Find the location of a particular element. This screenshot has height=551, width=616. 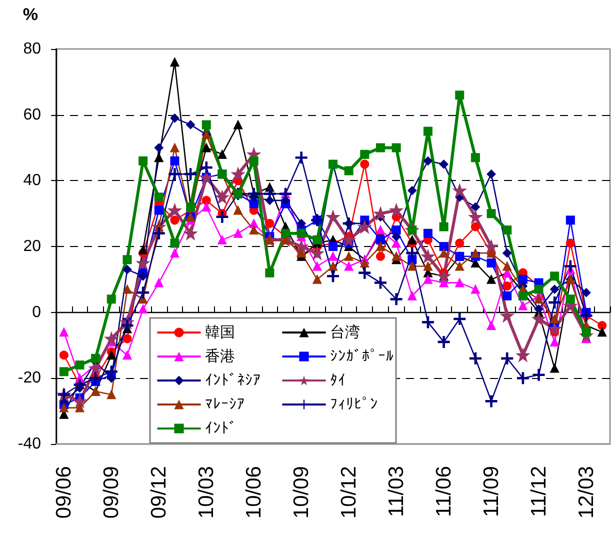

y-tick-label: 40 is located at coordinates (32, 181).